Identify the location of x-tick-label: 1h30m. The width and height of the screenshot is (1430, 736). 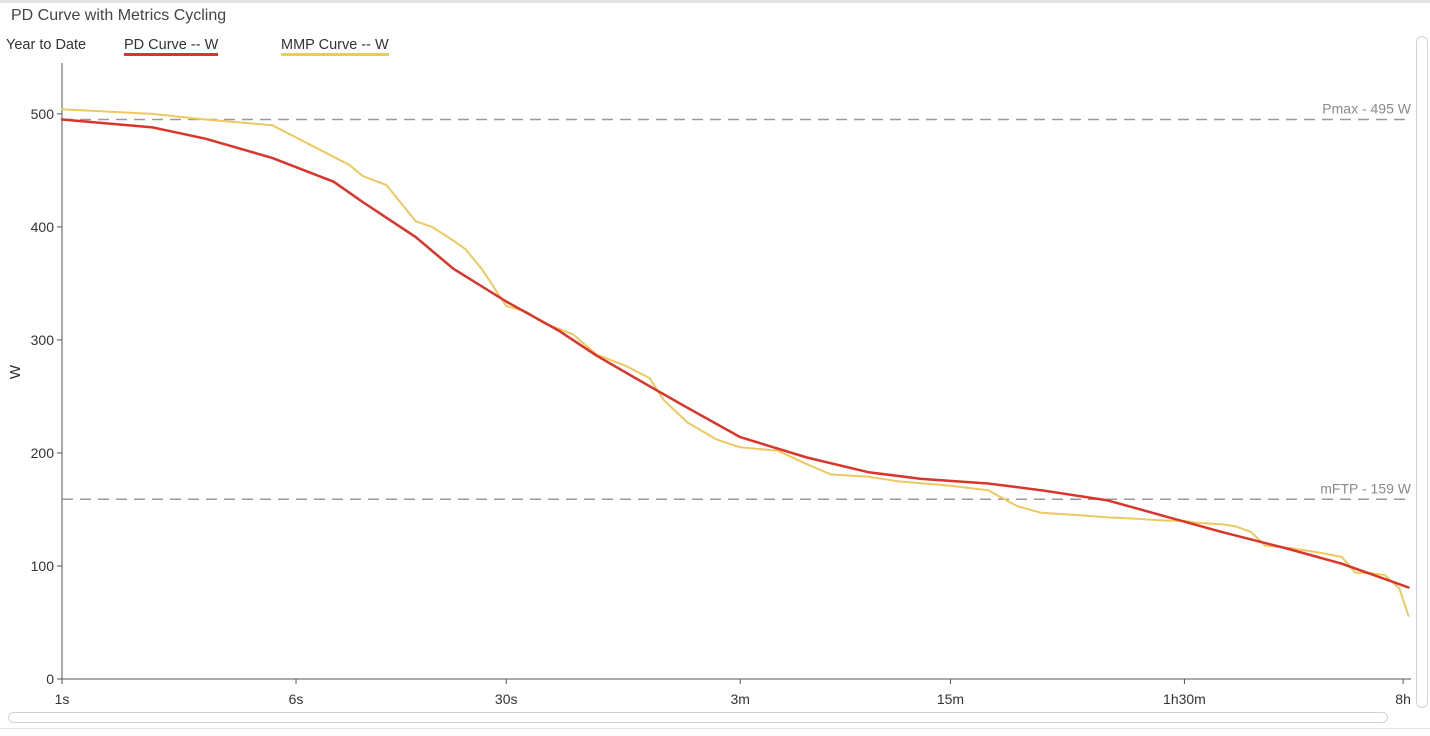
(1184, 699).